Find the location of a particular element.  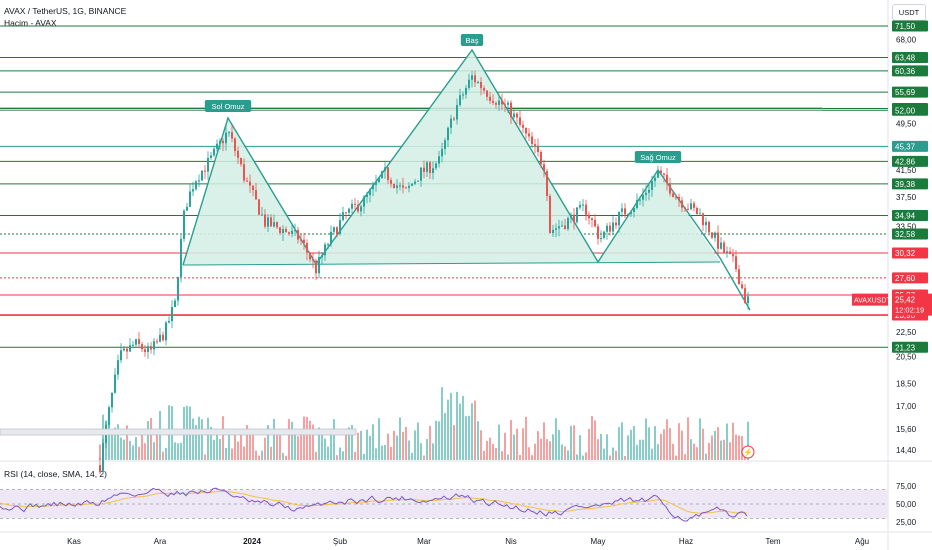

pattern-label: Sağ Omuz is located at coordinates (658, 157).